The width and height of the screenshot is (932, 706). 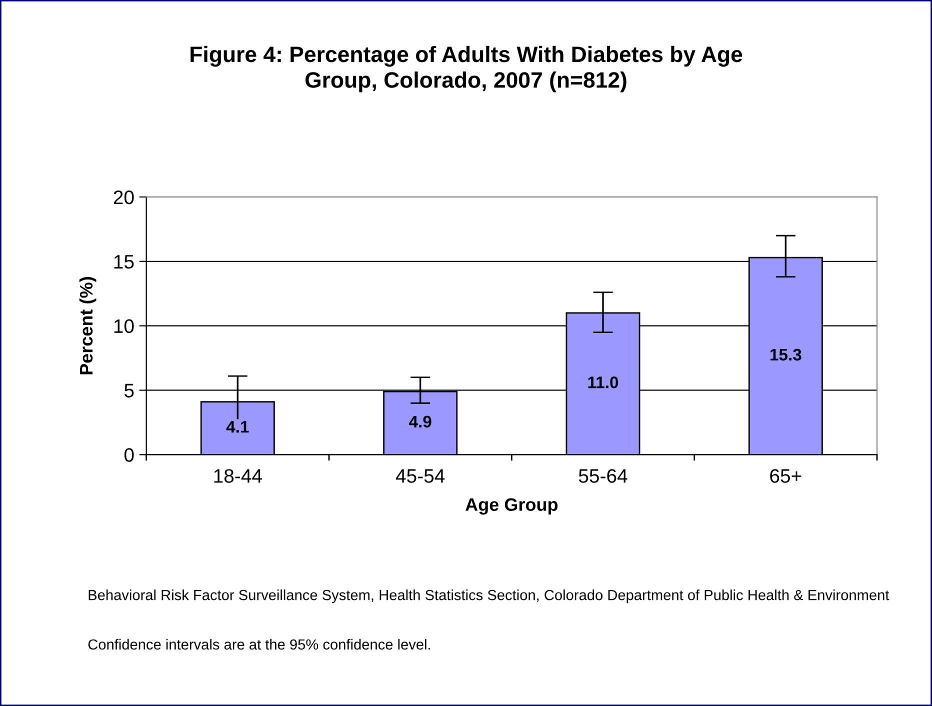 I want to click on x-tick-label: 55-64, so click(x=603, y=476).